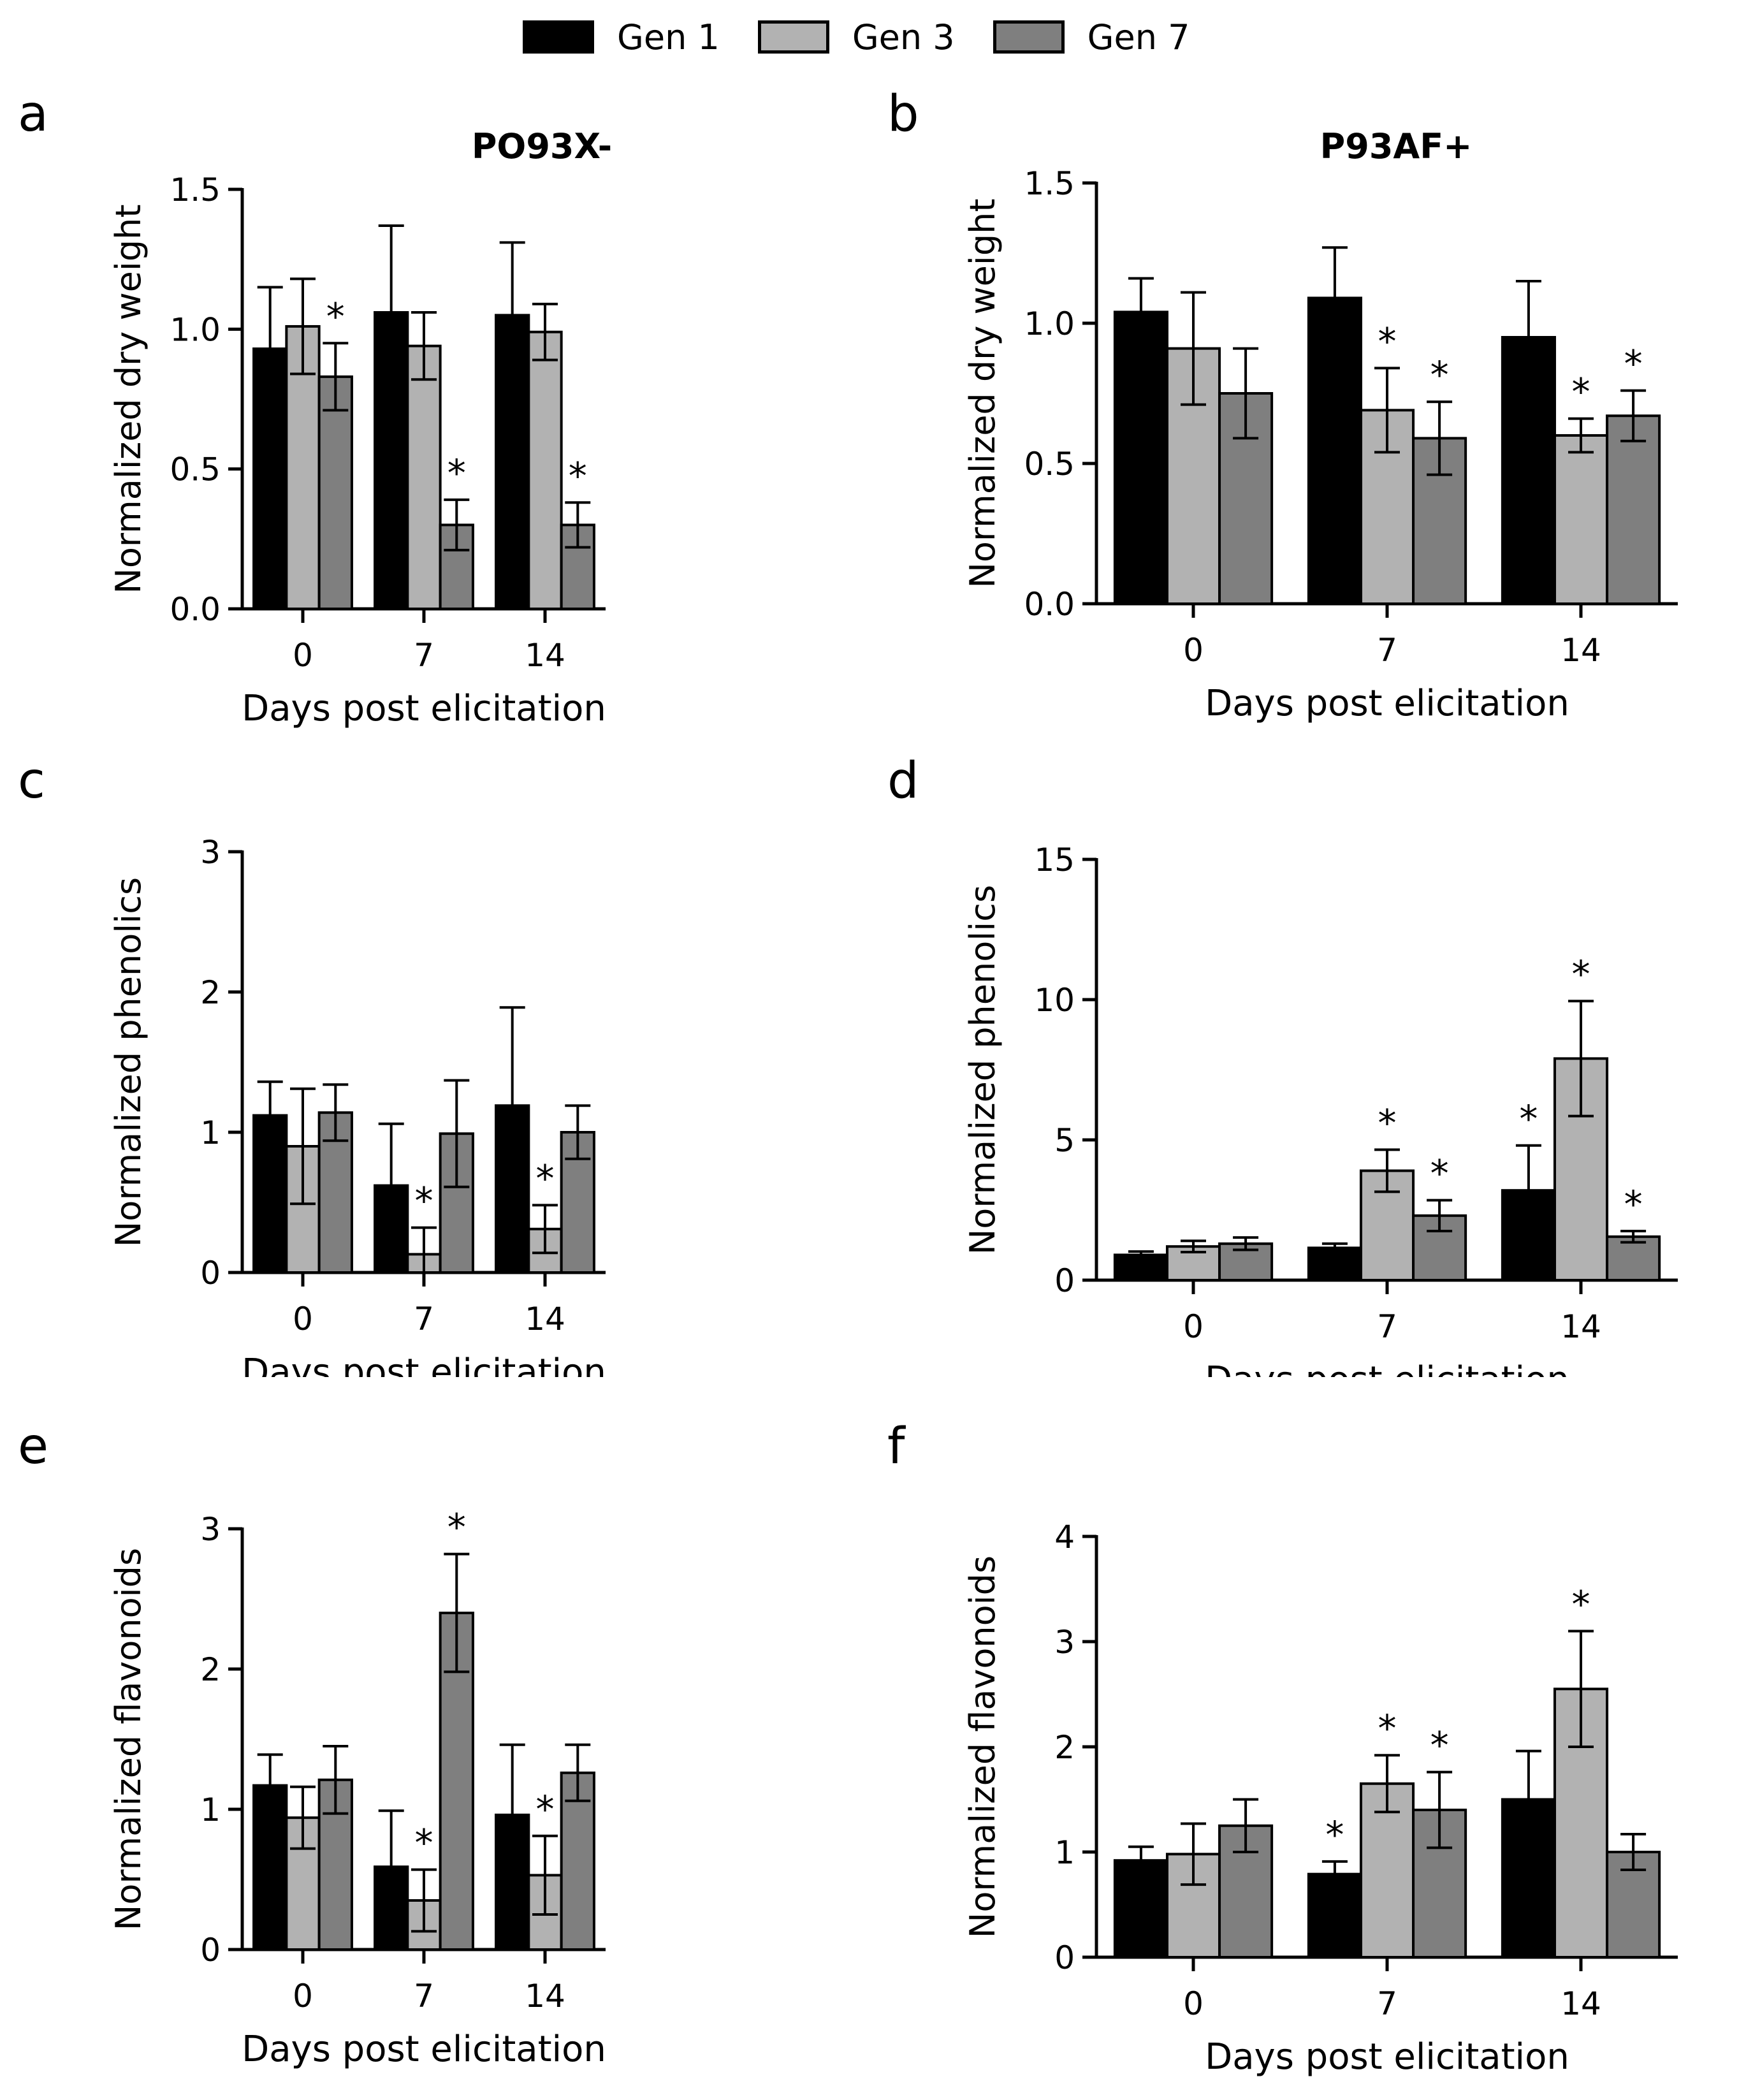  I want to click on x-tick-label-f: 7, so click(1387, 2003).